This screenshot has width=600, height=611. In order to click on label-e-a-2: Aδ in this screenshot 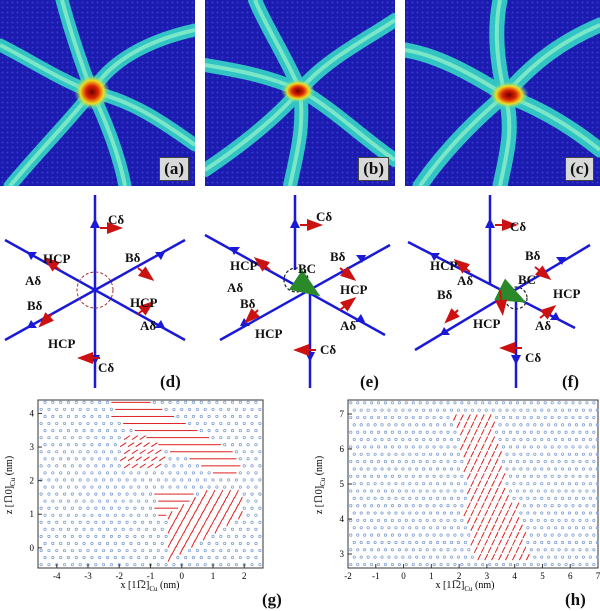, I will do `click(348, 325)`.